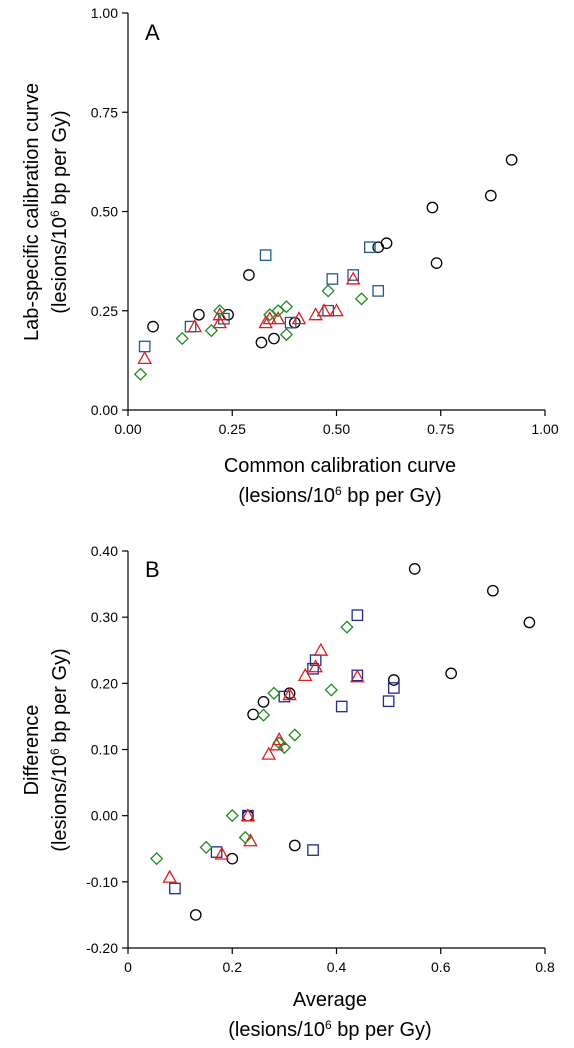 Image resolution: width=574 pixels, height=1048 pixels. I want to click on panel-a-letter: A, so click(152, 32).